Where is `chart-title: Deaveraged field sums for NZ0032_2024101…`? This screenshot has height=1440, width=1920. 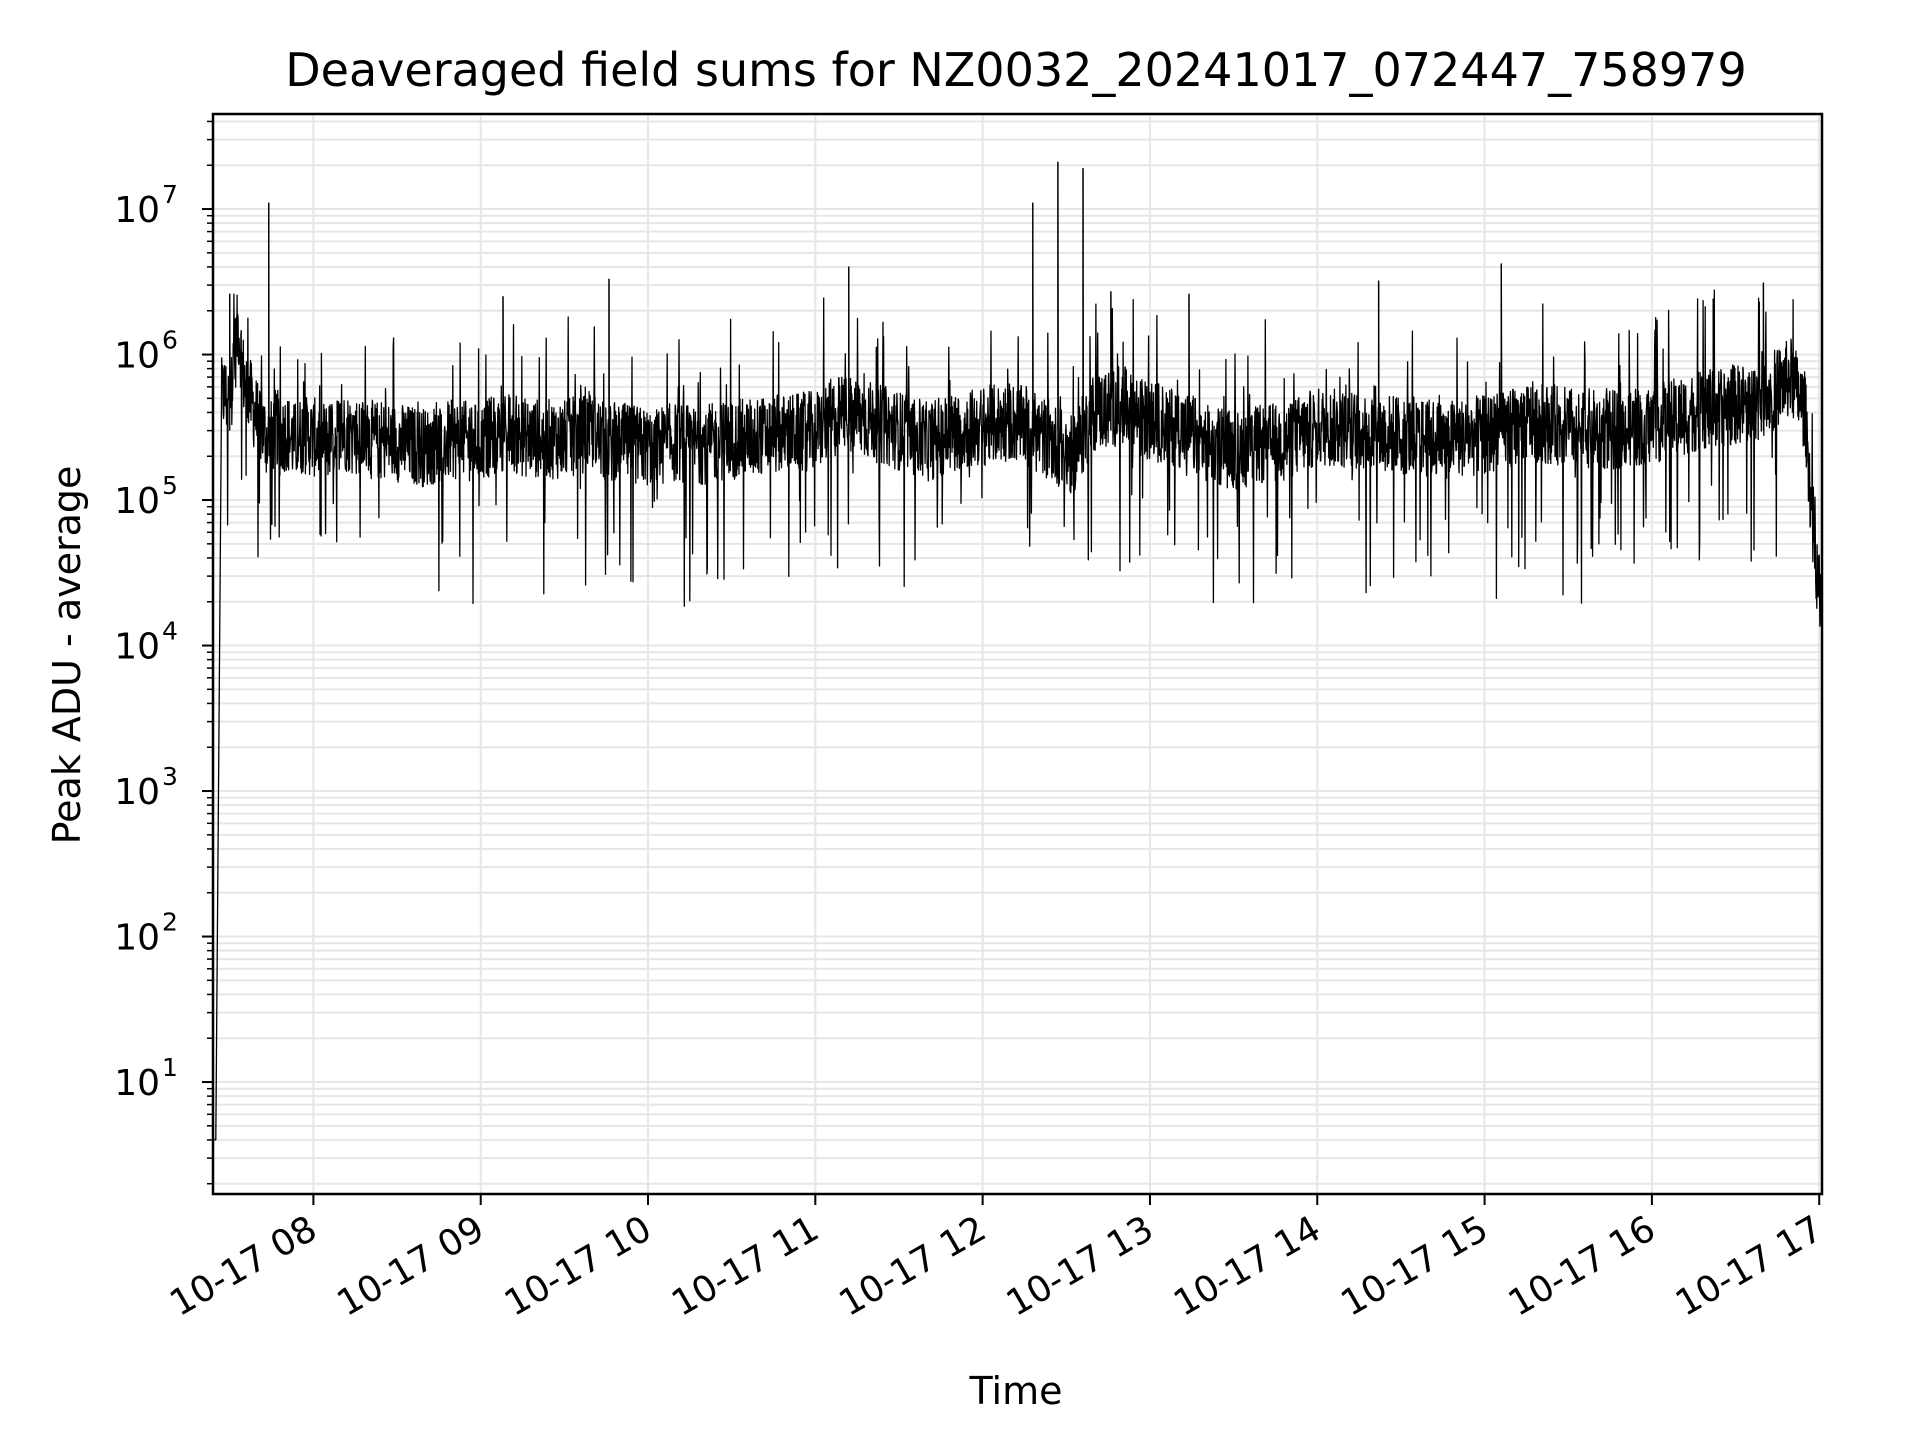
chart-title: Deaveraged field sums for NZ0032_2024101… is located at coordinates (1015, 70).